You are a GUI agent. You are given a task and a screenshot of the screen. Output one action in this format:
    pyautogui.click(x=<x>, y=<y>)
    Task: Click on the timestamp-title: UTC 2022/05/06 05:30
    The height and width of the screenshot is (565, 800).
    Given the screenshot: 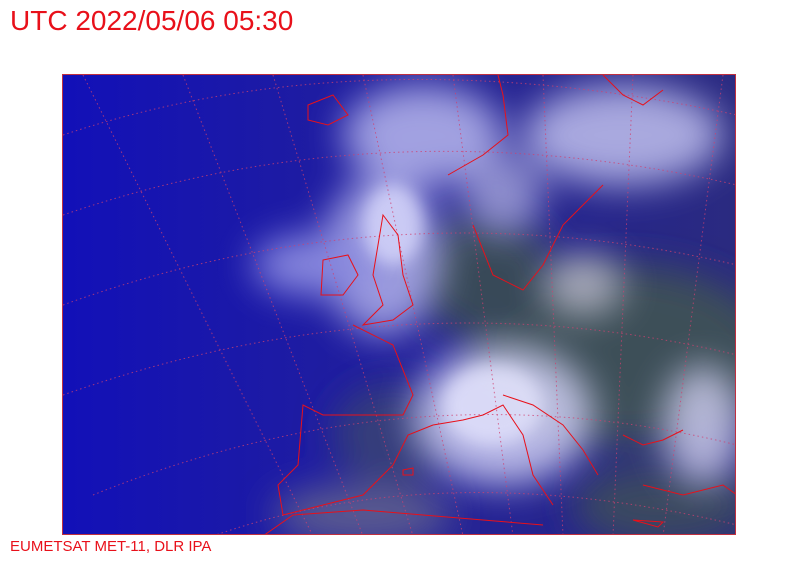 What is the action you would take?
    pyautogui.click(x=152, y=20)
    